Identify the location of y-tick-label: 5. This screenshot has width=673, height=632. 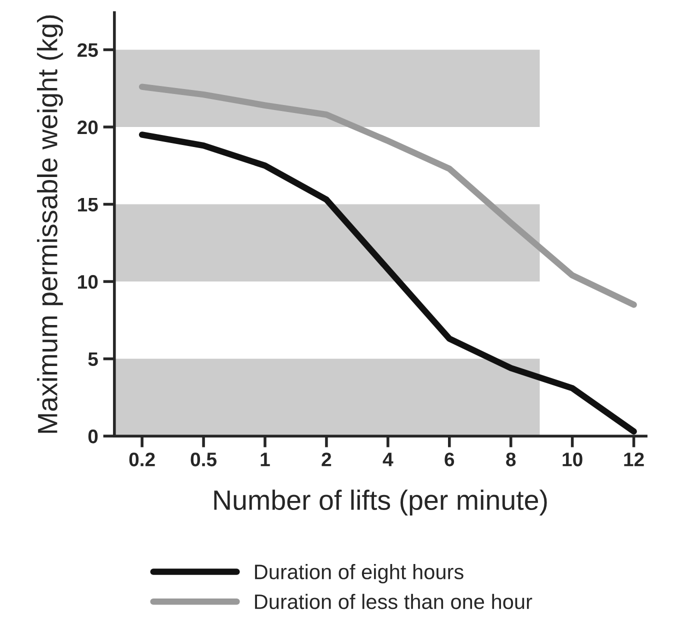
(93, 359).